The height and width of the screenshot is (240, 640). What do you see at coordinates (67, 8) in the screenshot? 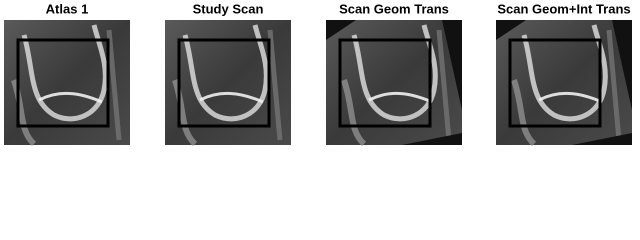
I see `panel-title: Atlas 1` at bounding box center [67, 8].